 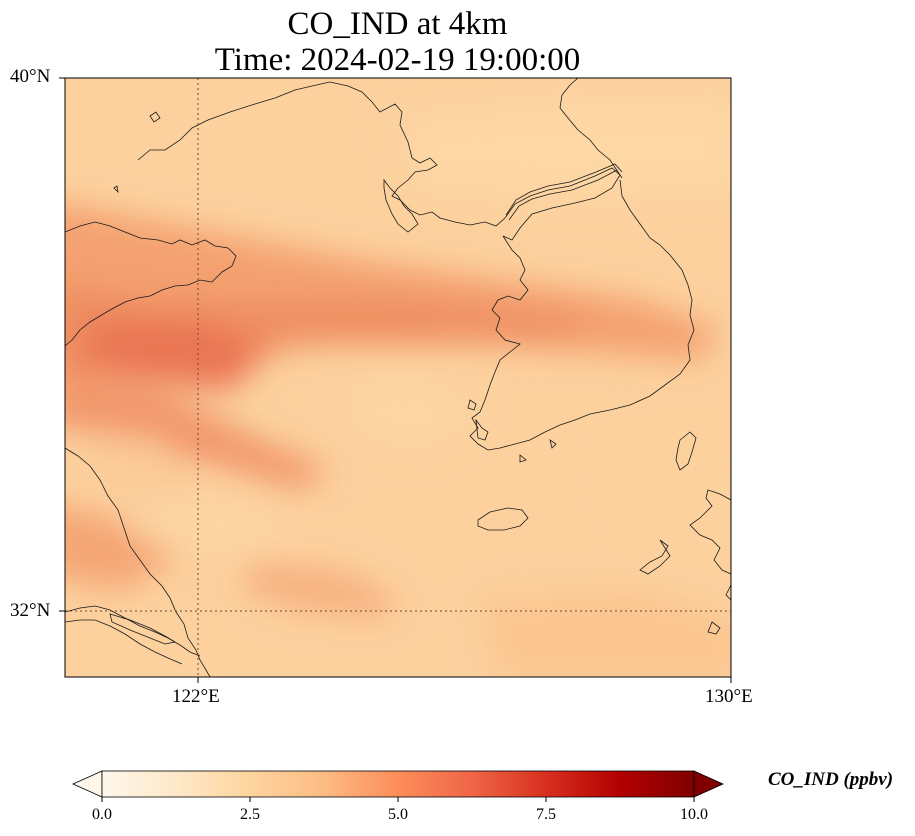 I want to click on lon-label-130e: 130°E, so click(x=729, y=696).